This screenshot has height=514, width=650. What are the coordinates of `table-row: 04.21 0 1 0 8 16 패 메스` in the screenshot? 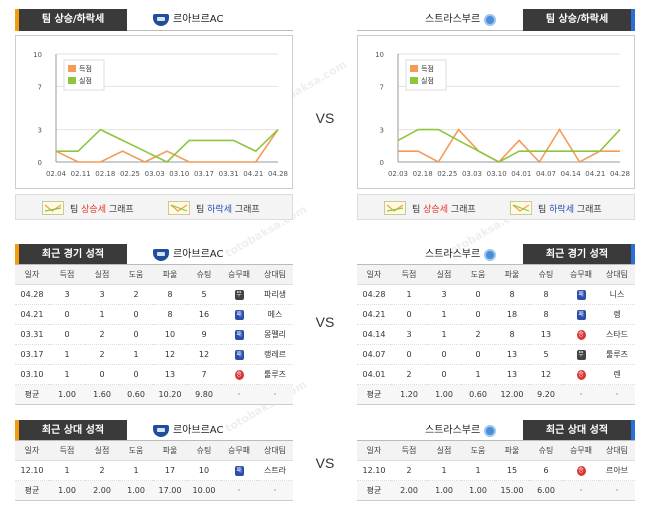 It's located at (154, 314).